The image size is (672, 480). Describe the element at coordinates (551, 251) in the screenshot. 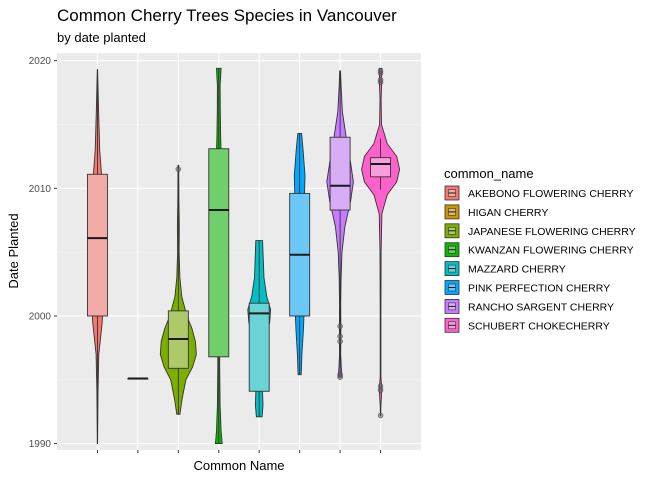

I see `legend-label: KWANZAN FLOWERING CHERRY` at that location.